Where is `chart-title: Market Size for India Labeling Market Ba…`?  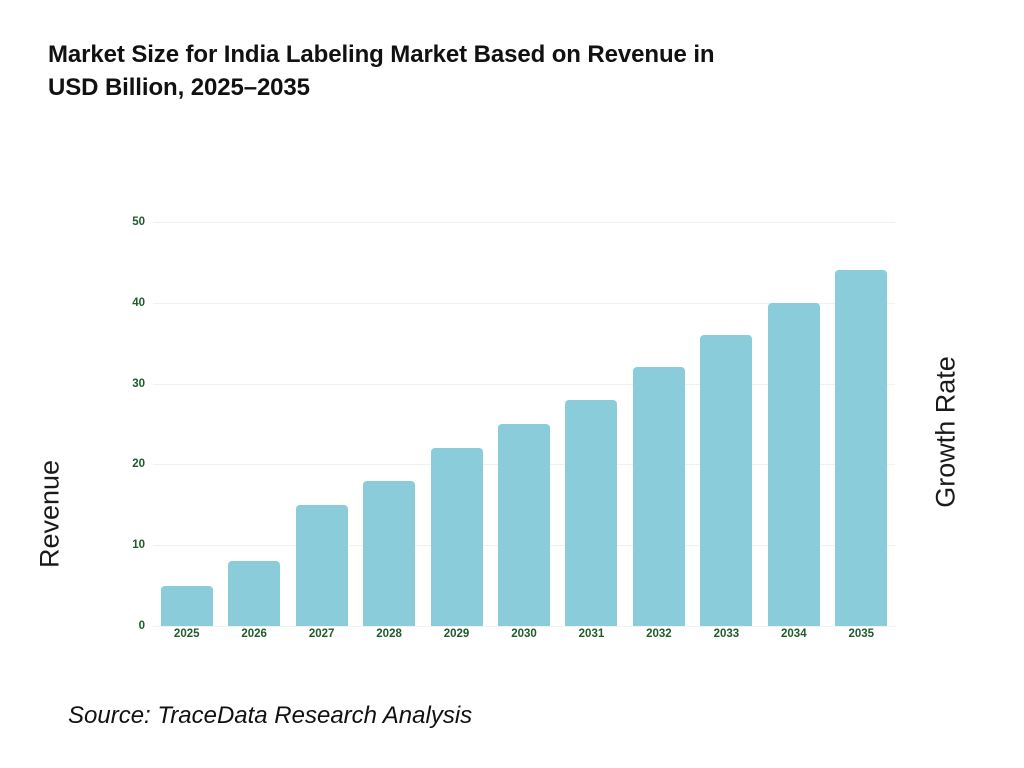 chart-title: Market Size for India Labeling Market Ba… is located at coordinates (381, 71).